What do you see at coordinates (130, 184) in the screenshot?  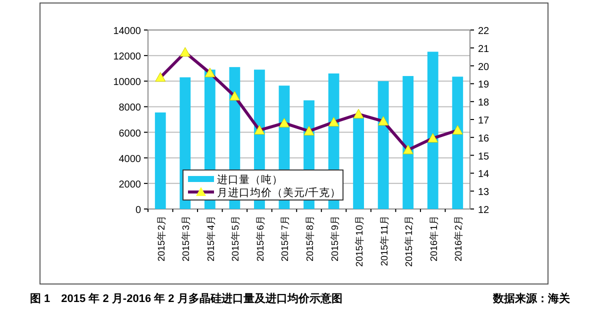 I see `y-tick-label: 2000` at bounding box center [130, 184].